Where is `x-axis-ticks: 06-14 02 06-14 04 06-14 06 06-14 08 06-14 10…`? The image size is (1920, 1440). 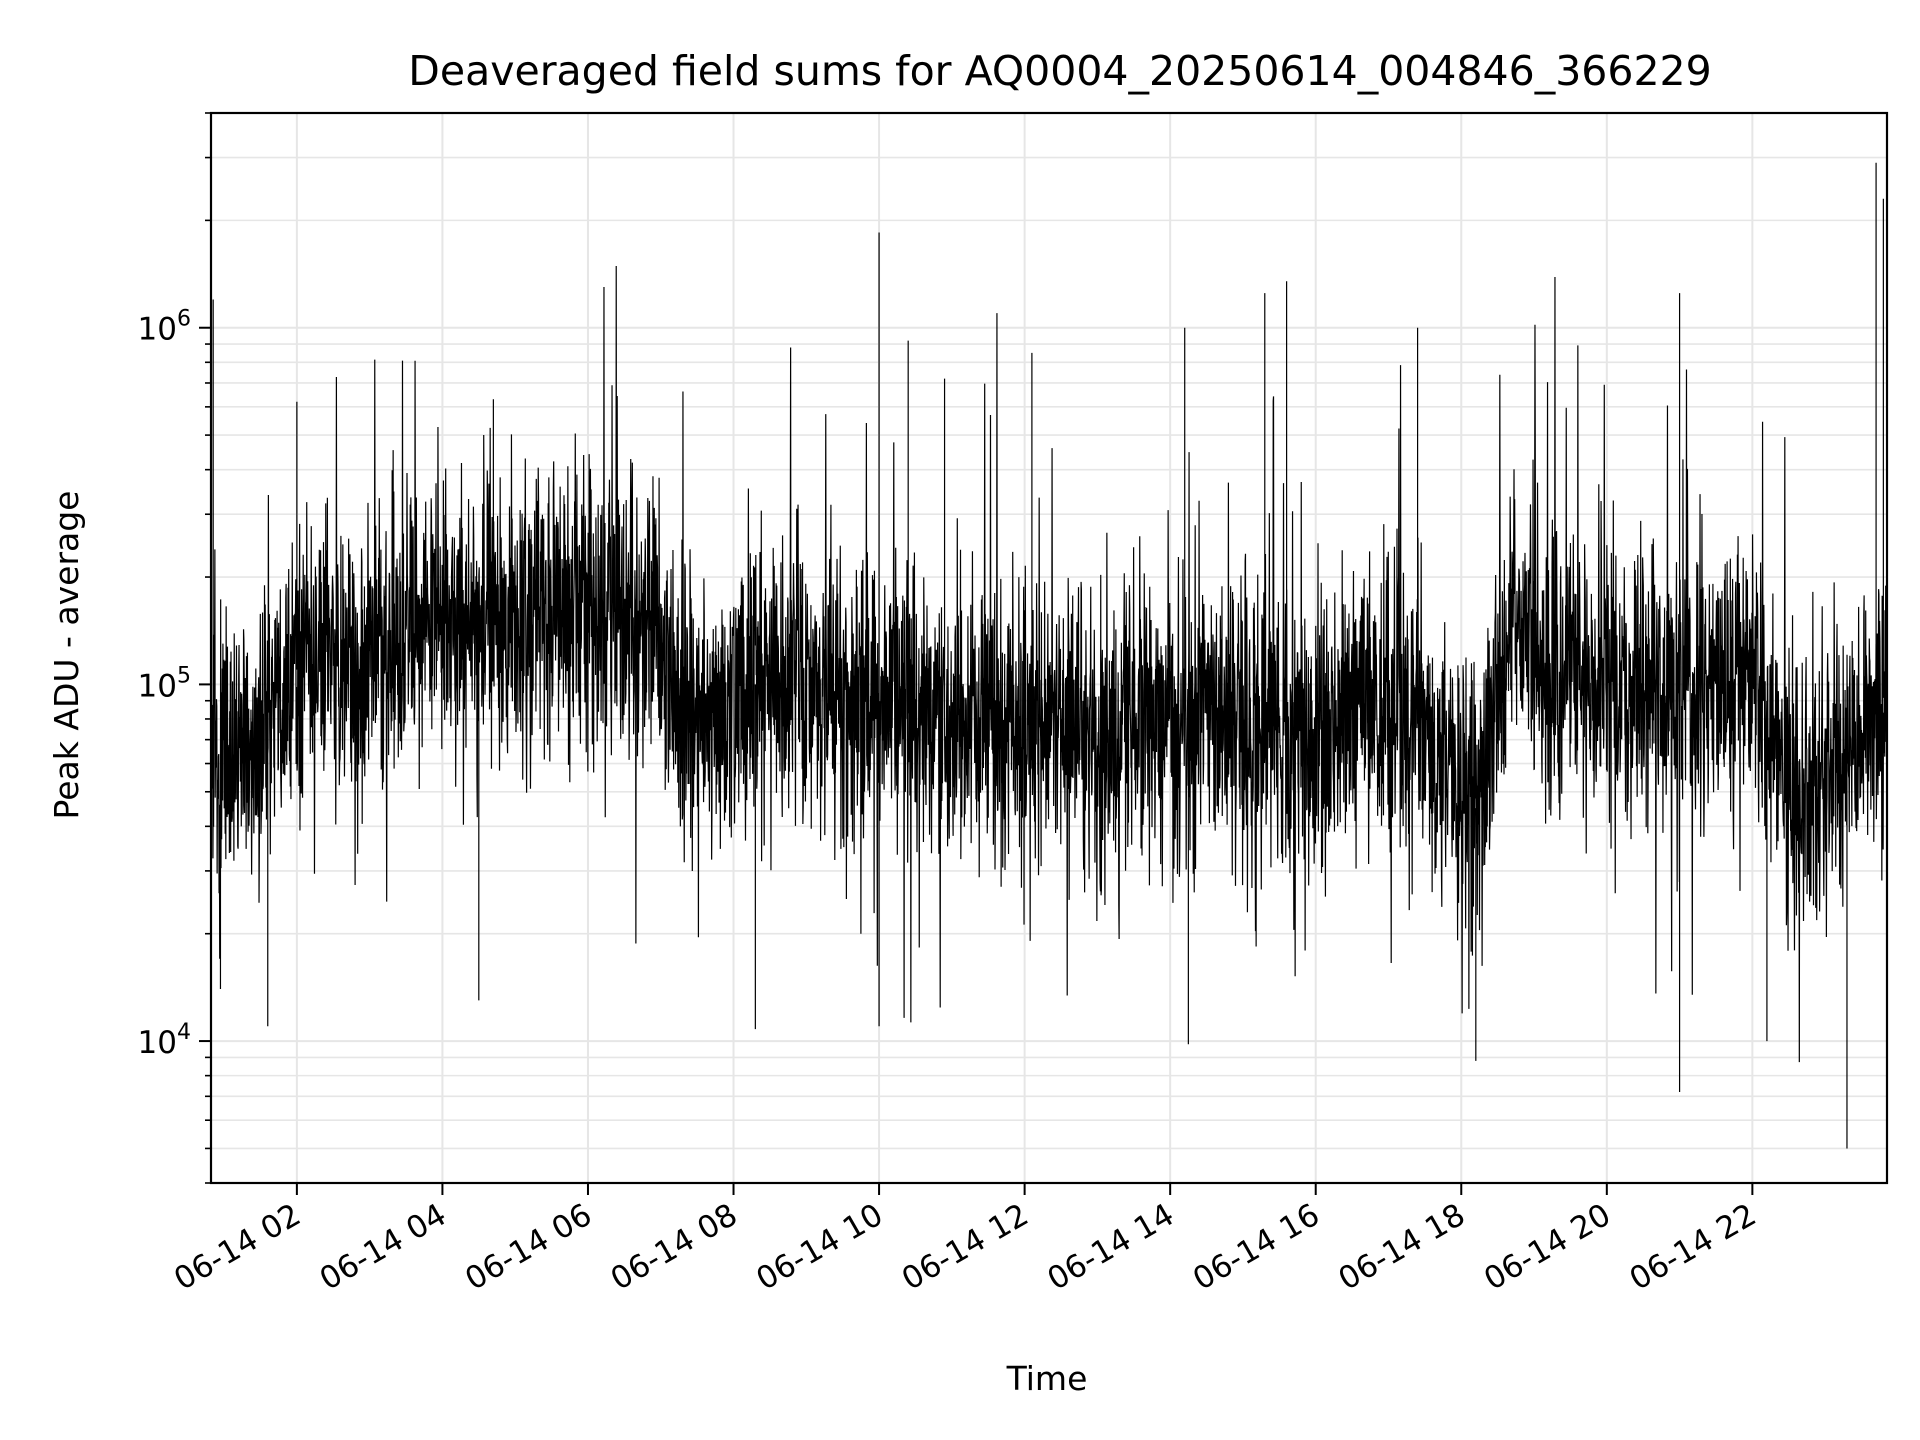
x-axis-ticks: 06-14 02 06-14 04 06-14 06 06-14 08 06-14 10… is located at coordinates (965, 1240).